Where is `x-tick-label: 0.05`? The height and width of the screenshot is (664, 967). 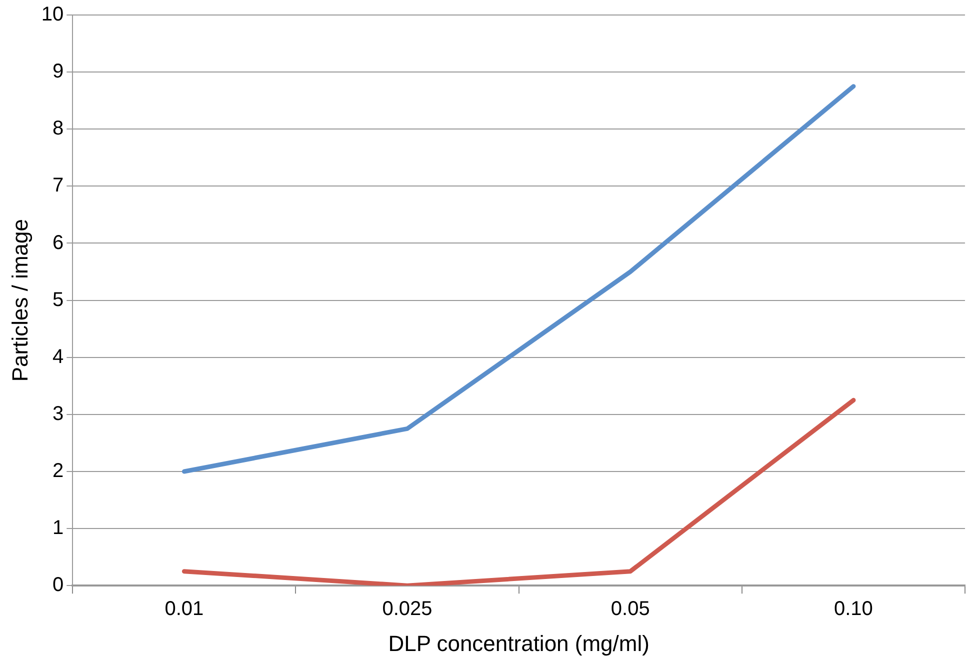 x-tick-label: 0.05 is located at coordinates (630, 609).